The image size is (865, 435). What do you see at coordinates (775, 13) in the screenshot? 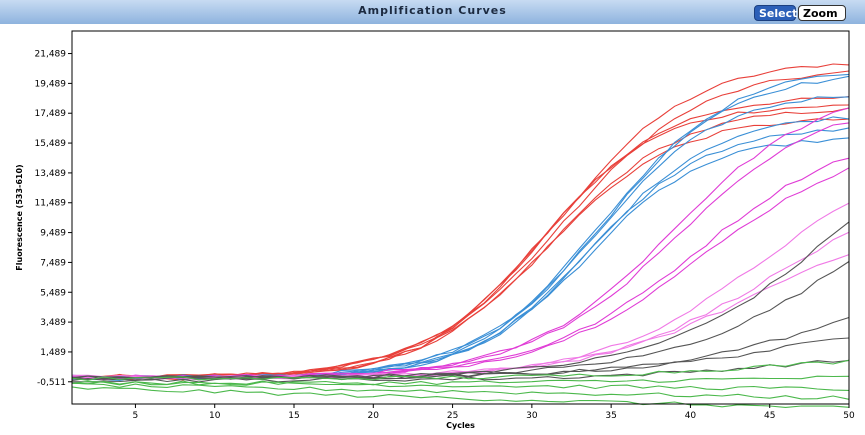
I see `select-button: Select` at bounding box center [775, 13].